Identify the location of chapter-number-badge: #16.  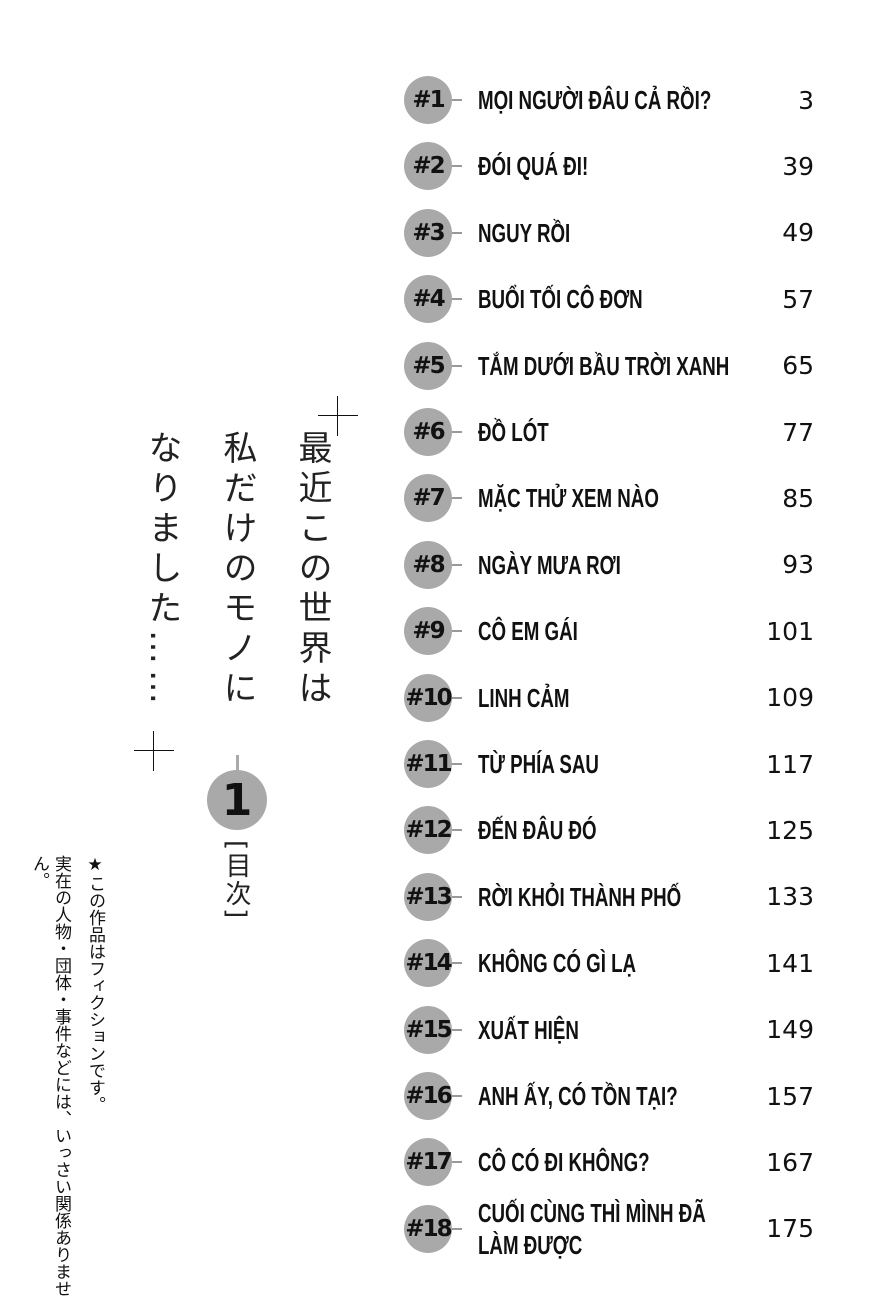
(428, 1096).